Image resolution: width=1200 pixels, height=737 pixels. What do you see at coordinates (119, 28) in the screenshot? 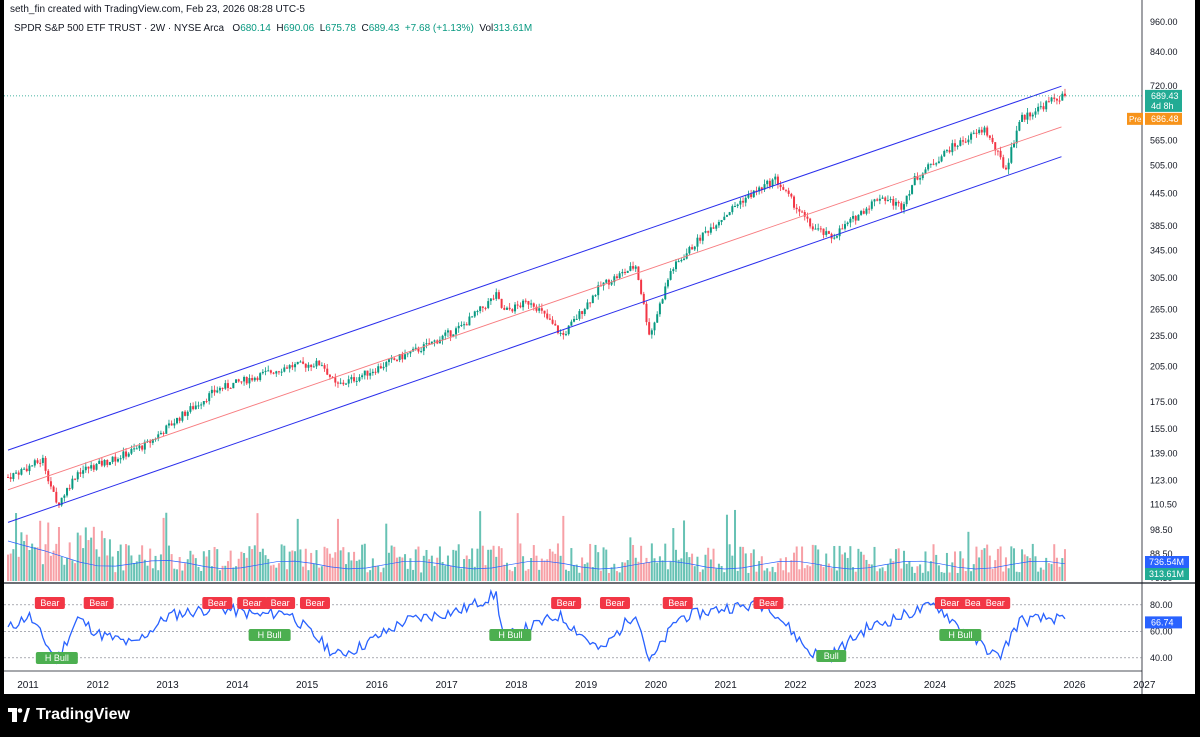
I see `symbol-title: SPDR S&P 500 ETF TRUST · 2W · NYSE Arca` at bounding box center [119, 28].